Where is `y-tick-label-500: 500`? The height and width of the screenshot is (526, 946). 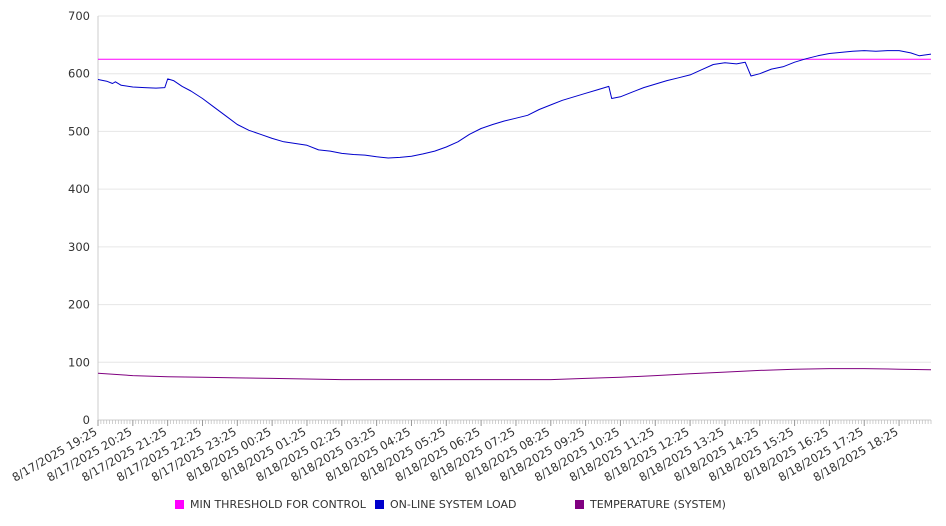 y-tick-label-500: 500 is located at coordinates (79, 131).